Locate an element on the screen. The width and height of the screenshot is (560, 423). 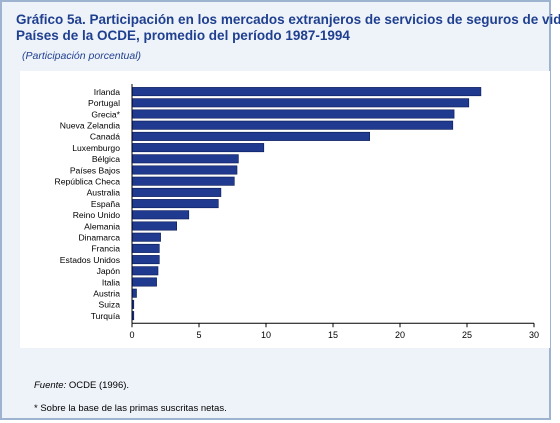
category-label-12: Alemania is located at coordinates (102, 226).